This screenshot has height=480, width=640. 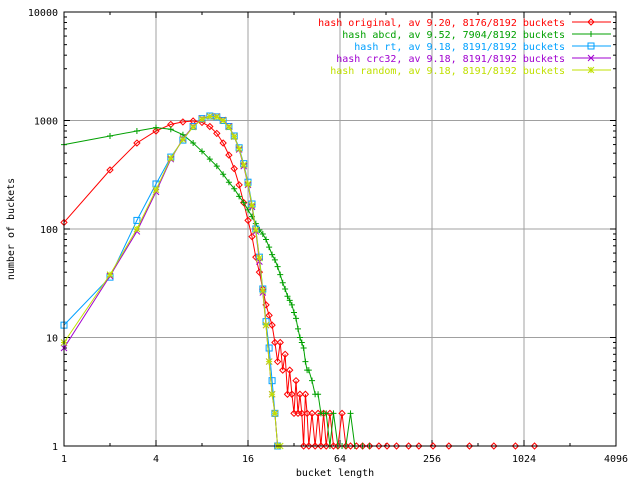 What do you see at coordinates (156, 459) in the screenshot?
I see `x-tick-label: 4` at bounding box center [156, 459].